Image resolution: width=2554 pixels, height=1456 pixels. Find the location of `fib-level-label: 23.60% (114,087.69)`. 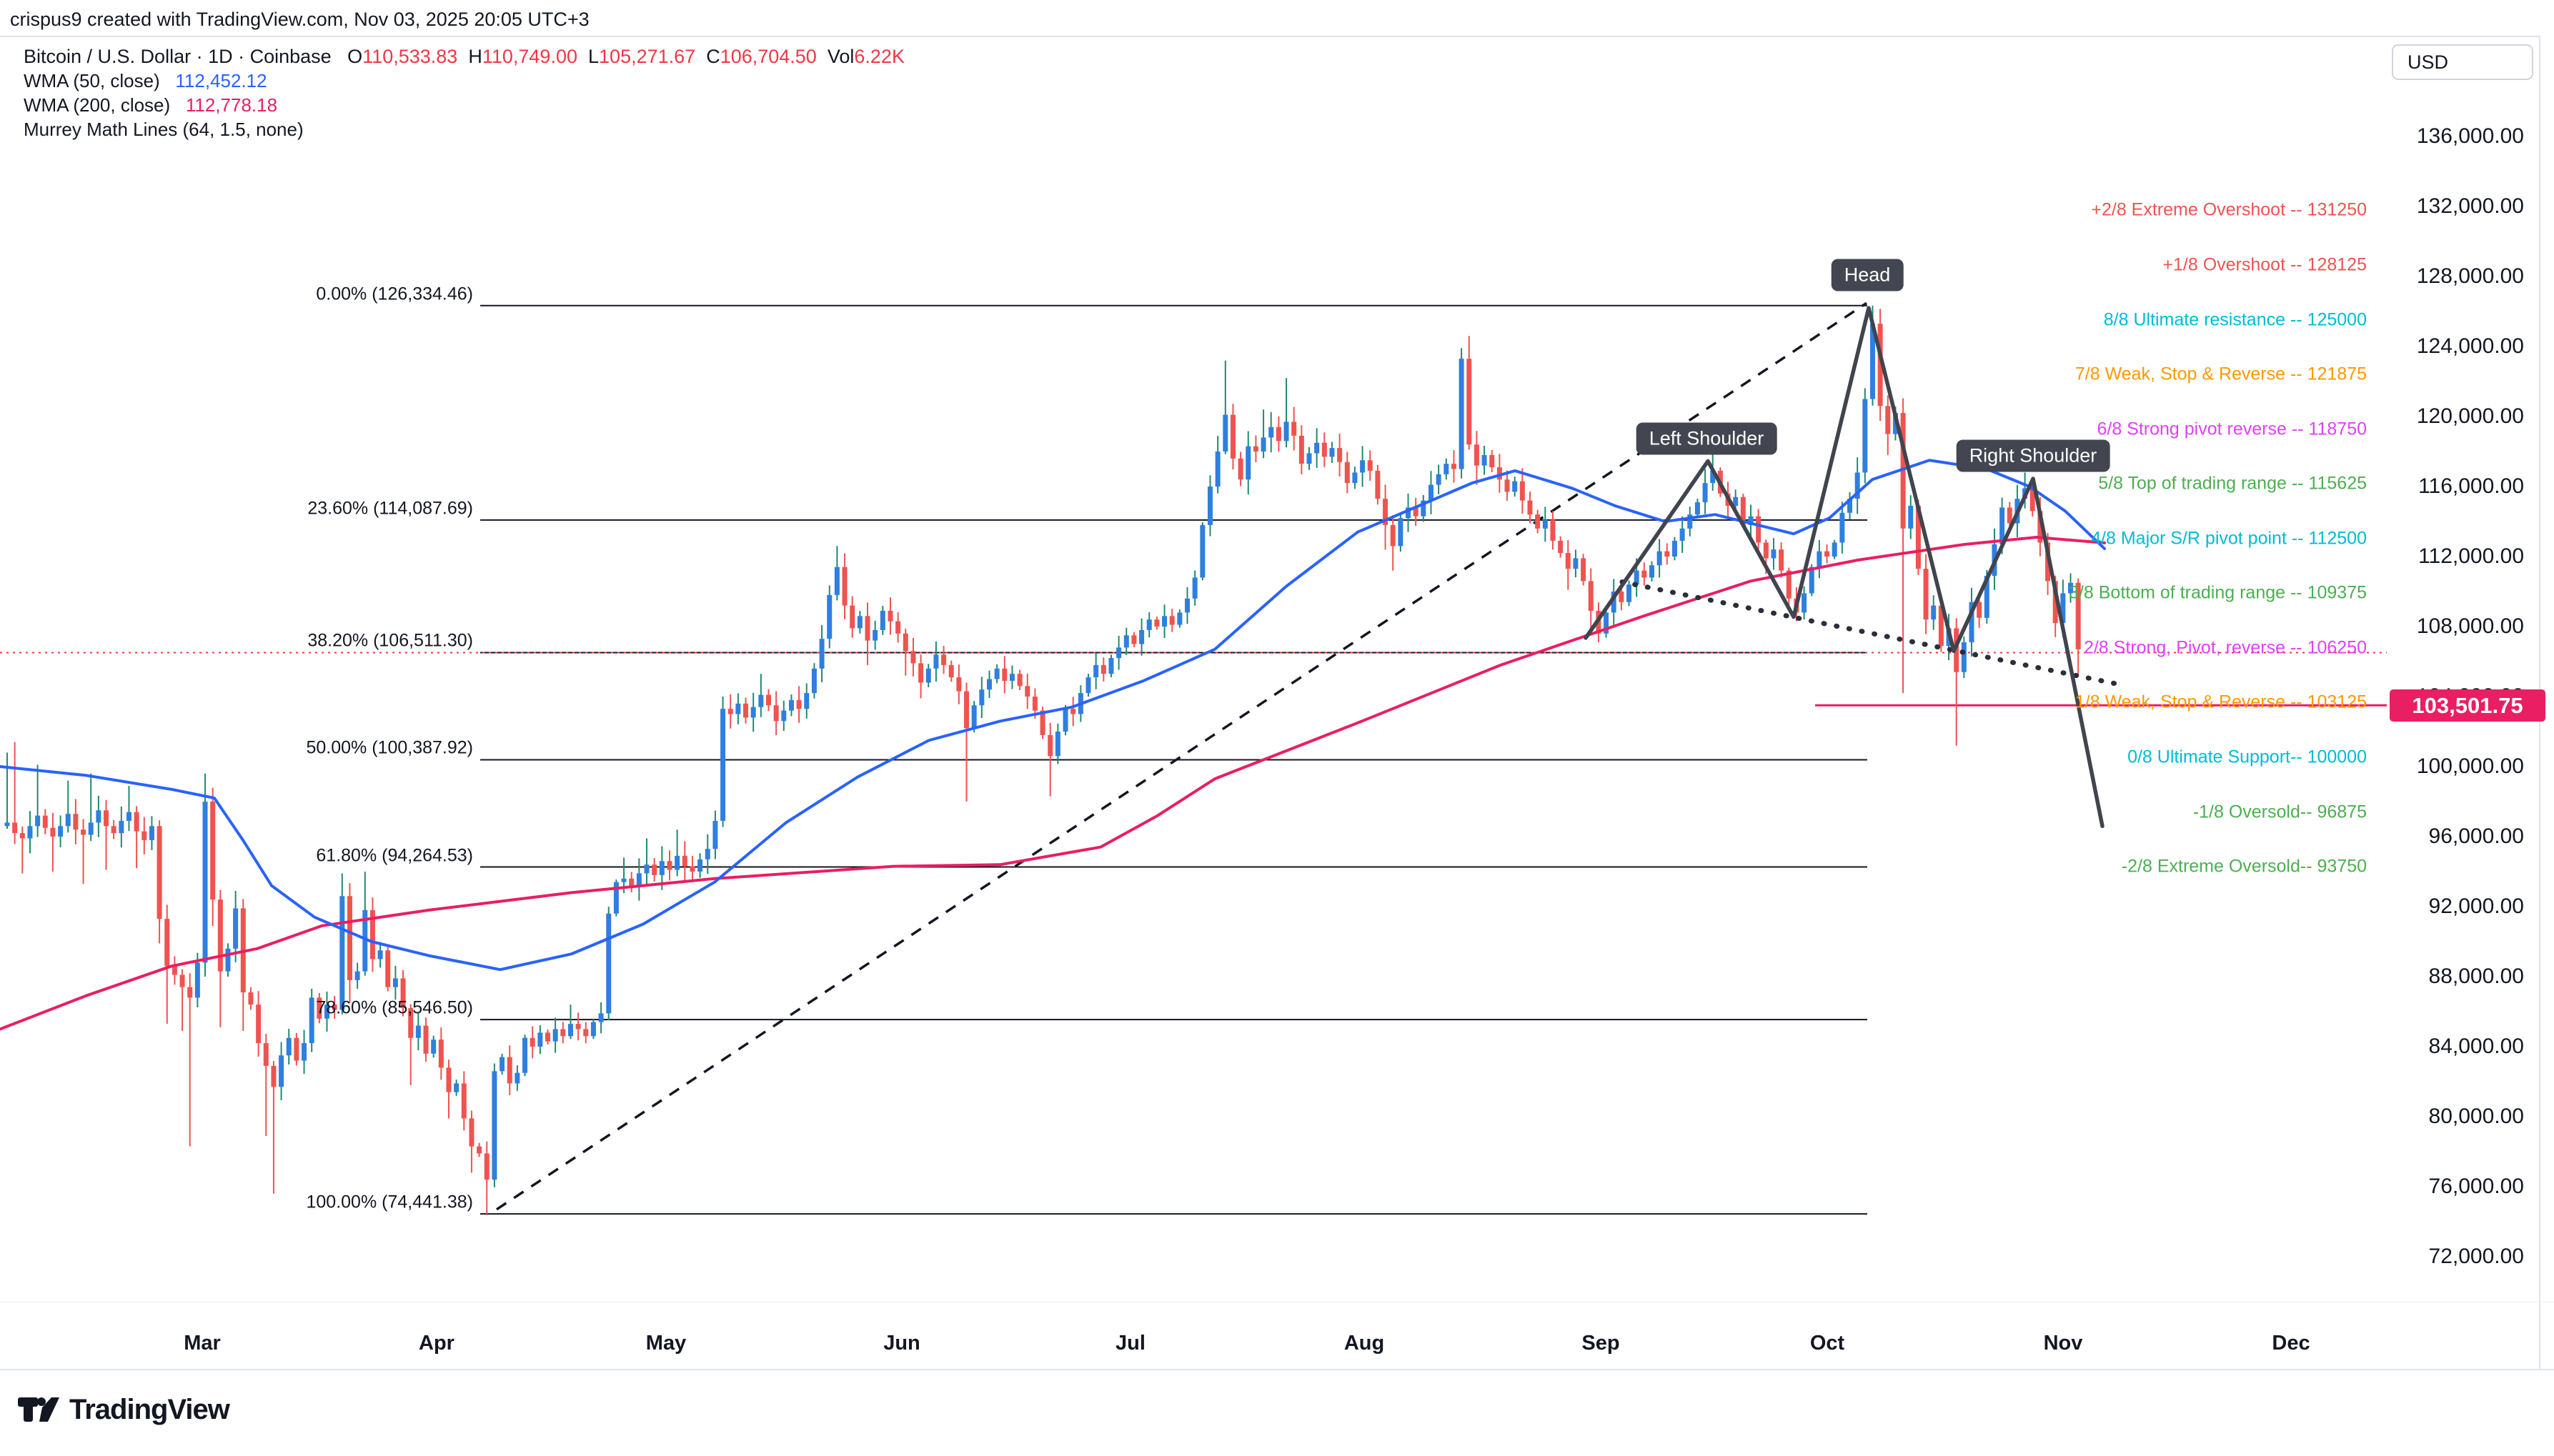

fib-level-label: 23.60% (114,087.69) is located at coordinates (390, 508).